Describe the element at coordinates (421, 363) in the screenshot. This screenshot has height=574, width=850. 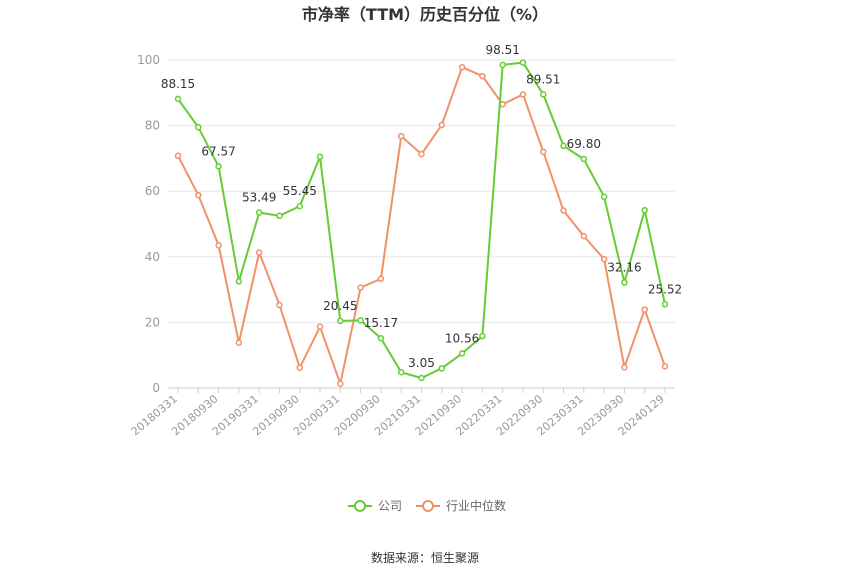
I see `data-label: 3.05` at that location.